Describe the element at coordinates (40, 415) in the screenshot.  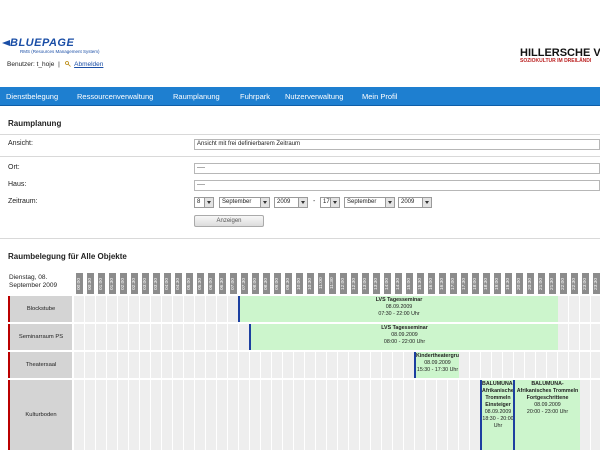
I see `room-label: Kulturboden` at that location.